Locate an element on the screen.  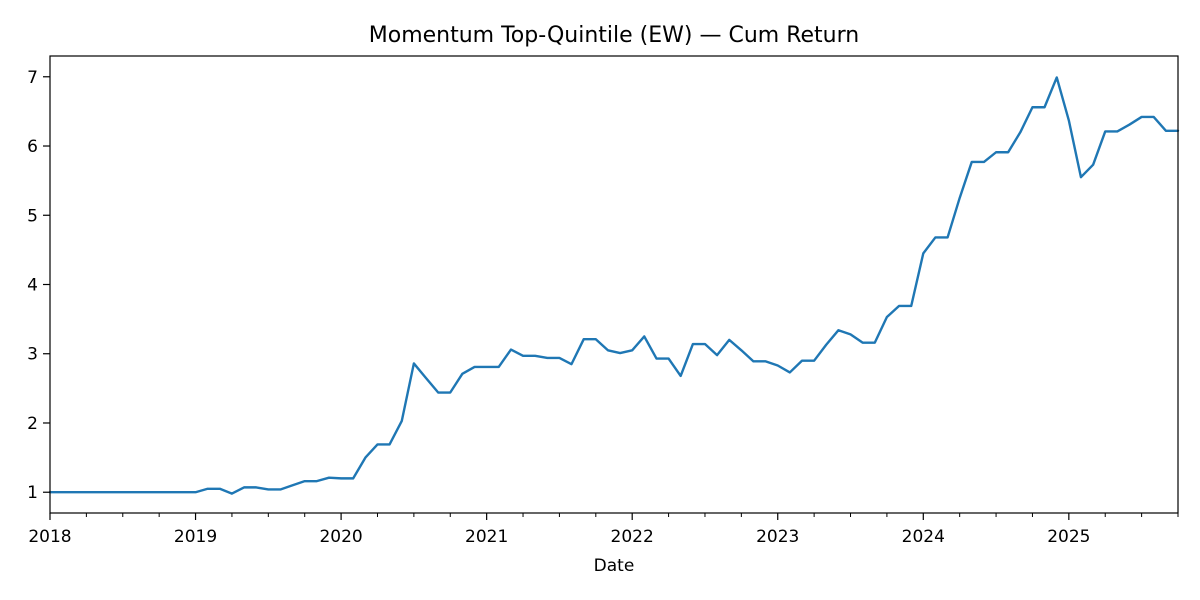
x-tick-label: 2024 is located at coordinates (923, 537).